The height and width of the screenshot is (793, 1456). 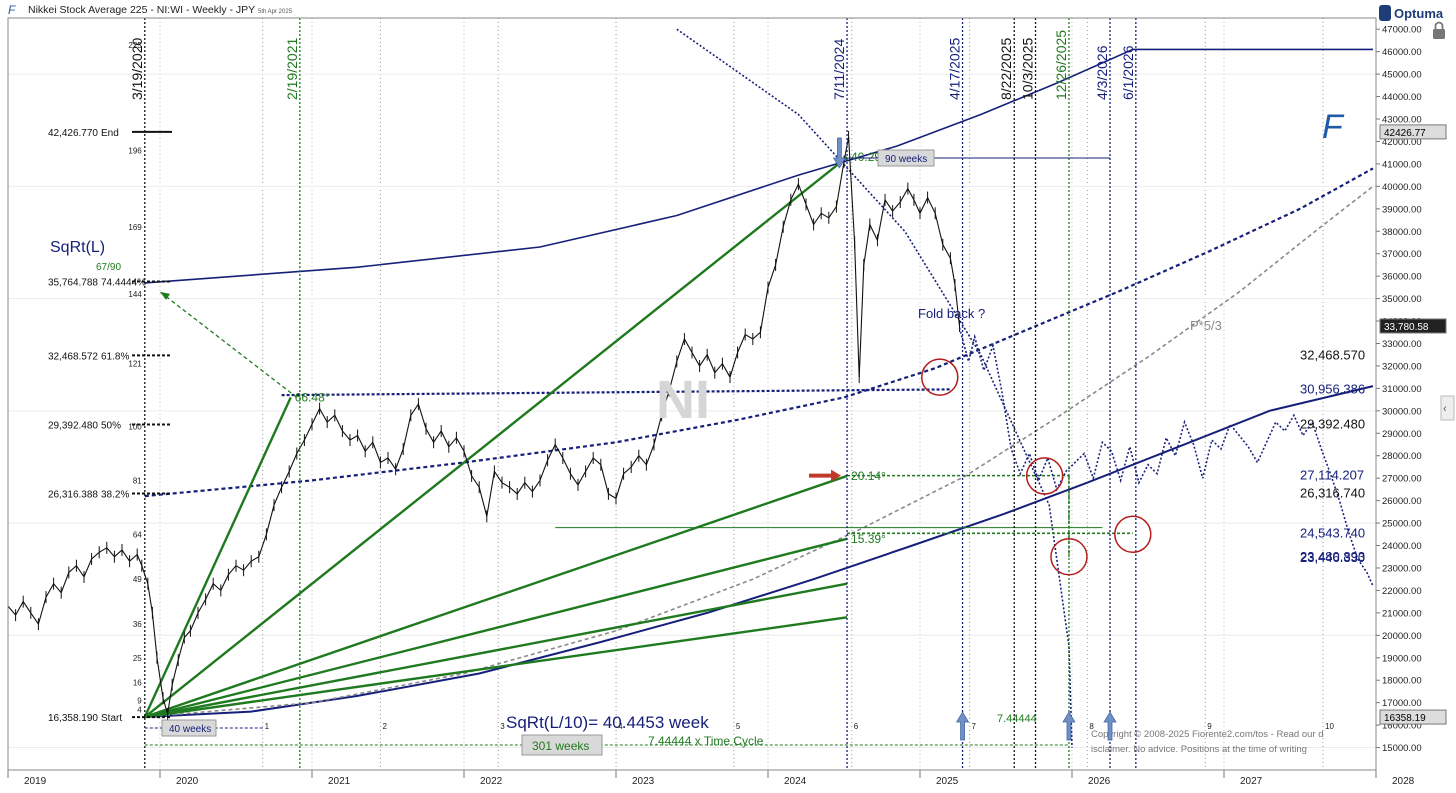 What do you see at coordinates (135, 227) in the screenshot?
I see `sqrt-scale-tick: 169` at bounding box center [135, 227].